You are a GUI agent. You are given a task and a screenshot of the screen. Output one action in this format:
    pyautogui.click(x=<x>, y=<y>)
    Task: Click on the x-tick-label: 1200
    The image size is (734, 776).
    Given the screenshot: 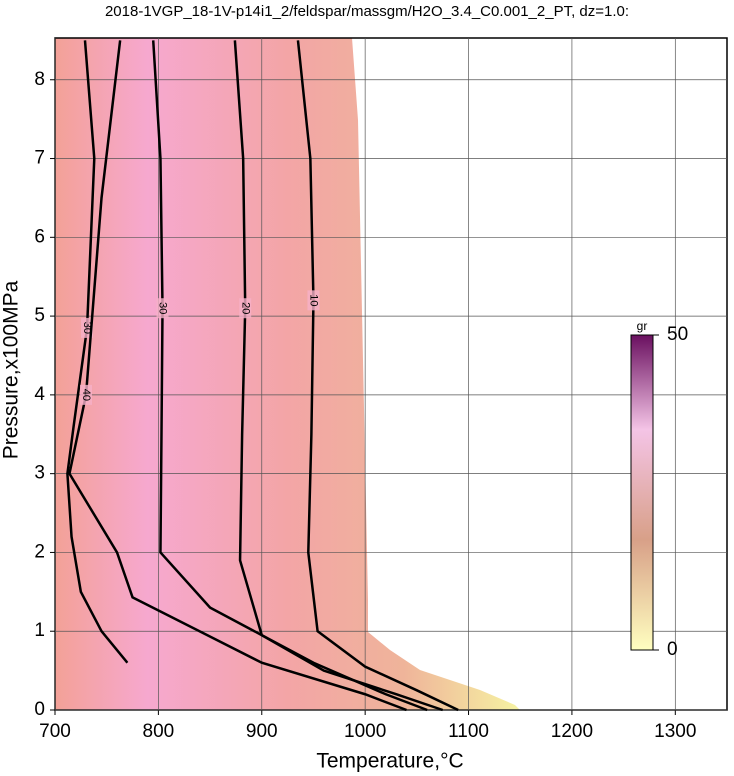 What is the action you would take?
    pyautogui.click(x=572, y=731)
    